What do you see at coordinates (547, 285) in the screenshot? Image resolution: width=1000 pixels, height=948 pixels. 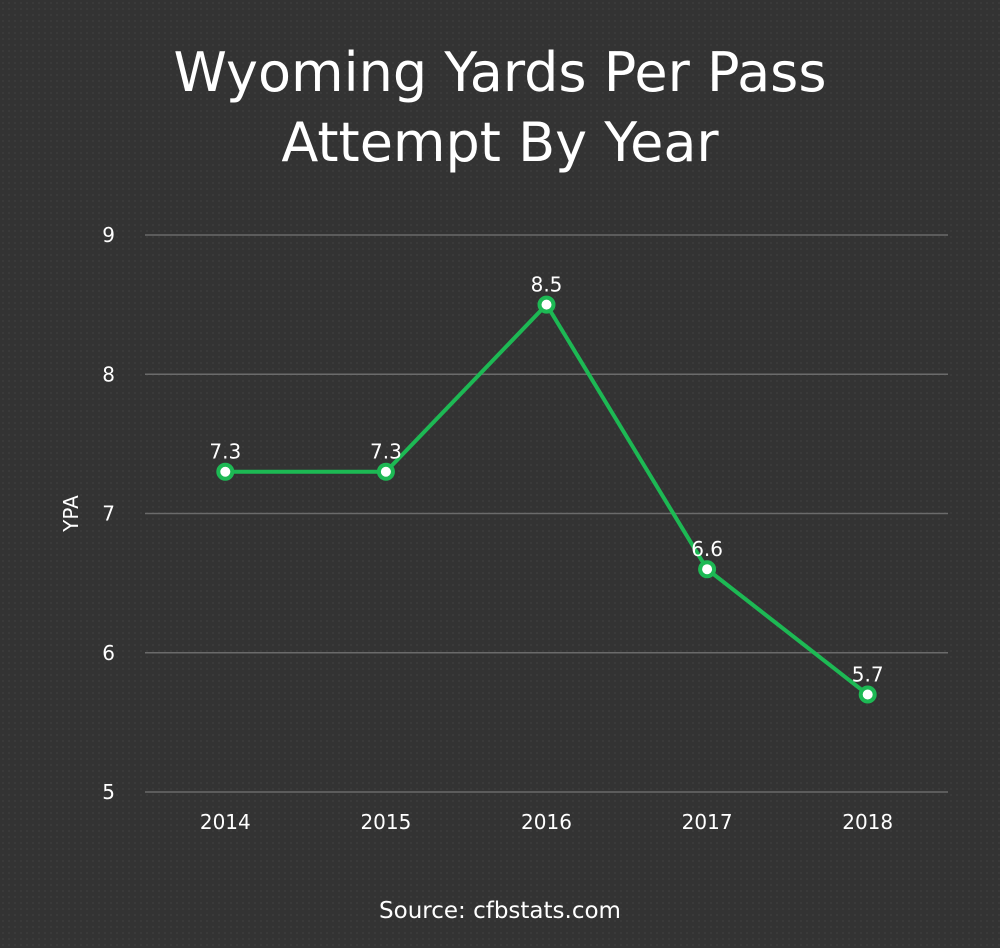 I see `data-label: 8.5` at bounding box center [547, 285].